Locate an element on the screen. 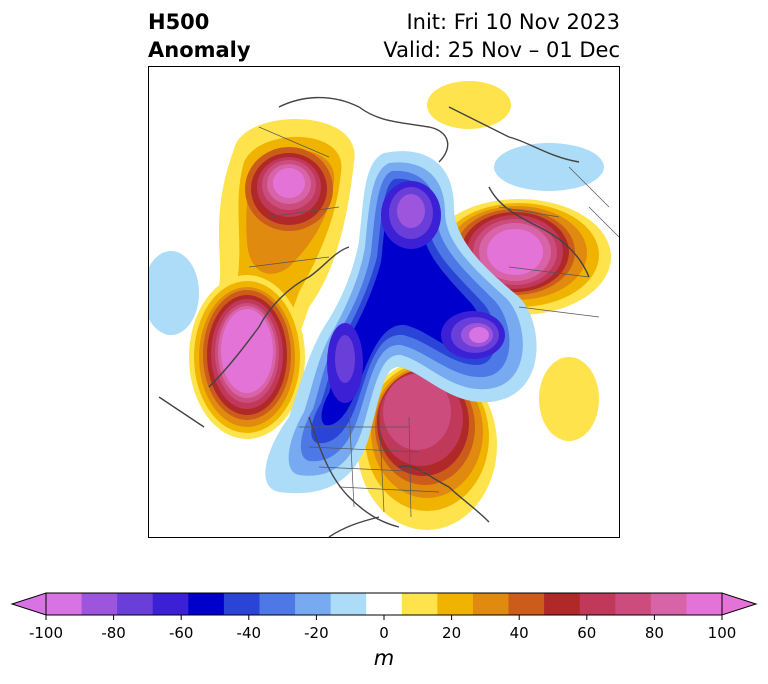 This screenshot has width=768, height=684. colorbar-tick-label: 100 is located at coordinates (722, 633).